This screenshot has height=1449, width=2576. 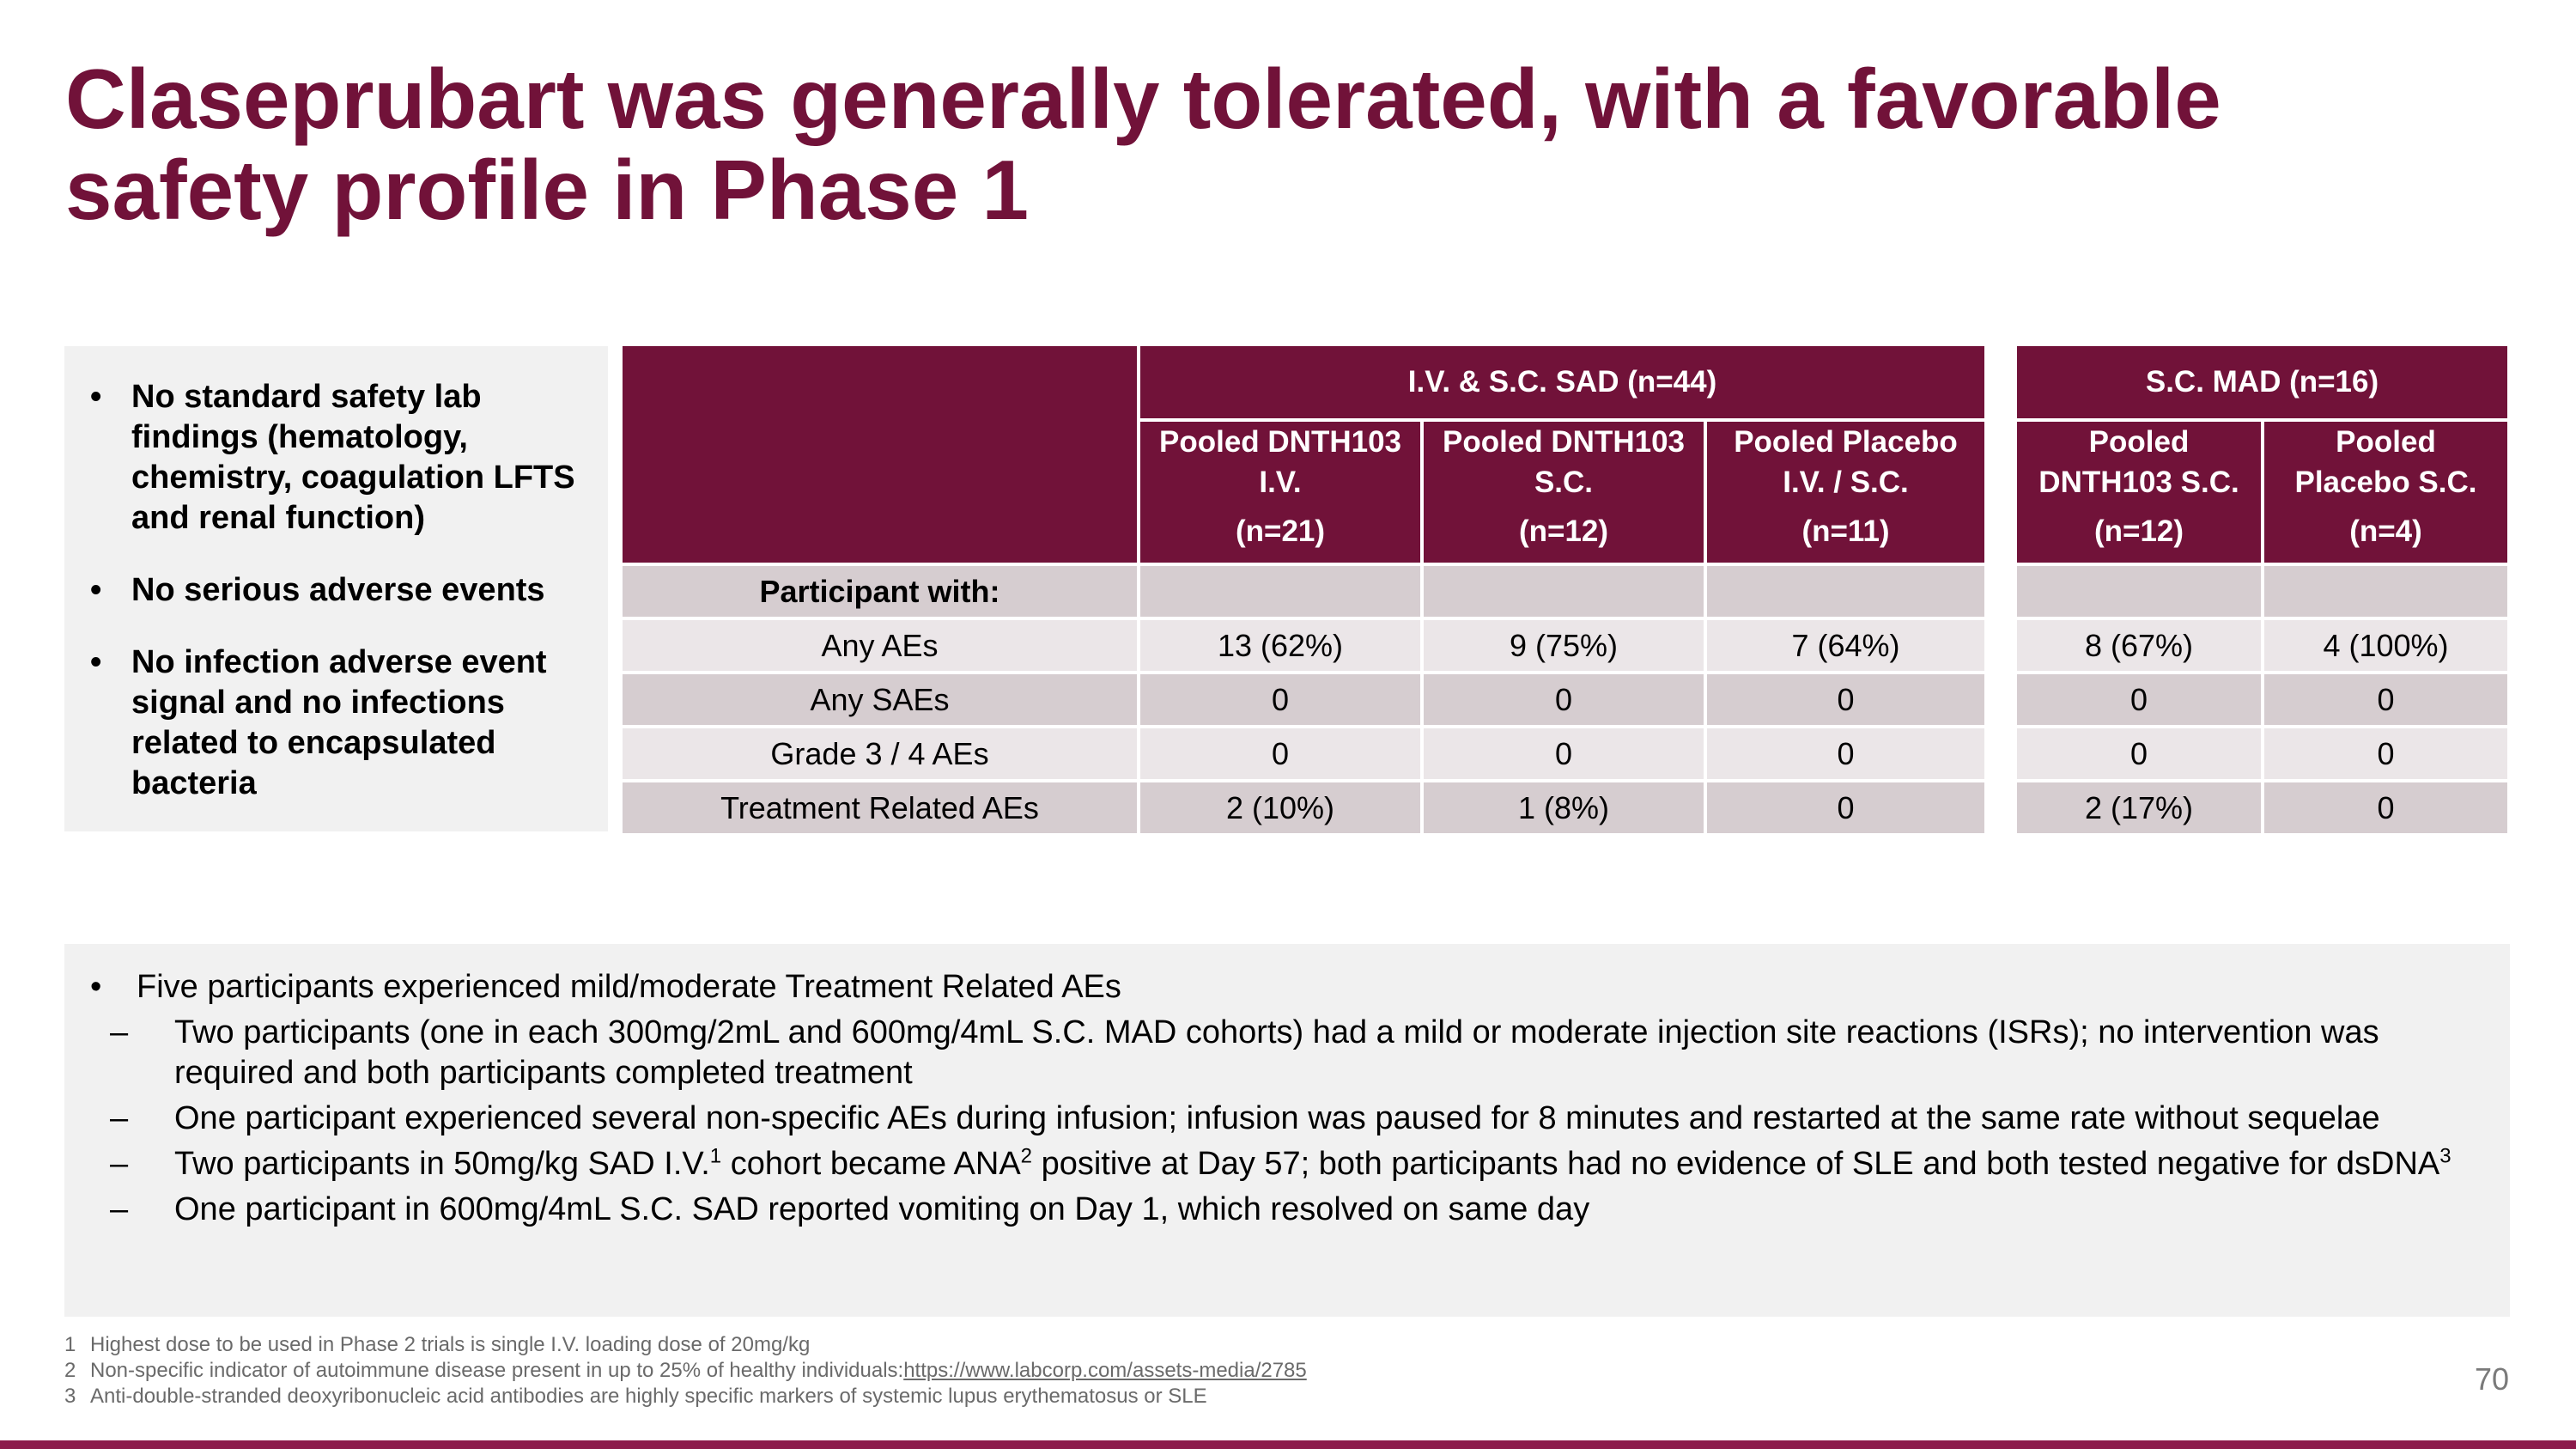 I want to click on table-cell: 13 (62%), so click(x=1281, y=646).